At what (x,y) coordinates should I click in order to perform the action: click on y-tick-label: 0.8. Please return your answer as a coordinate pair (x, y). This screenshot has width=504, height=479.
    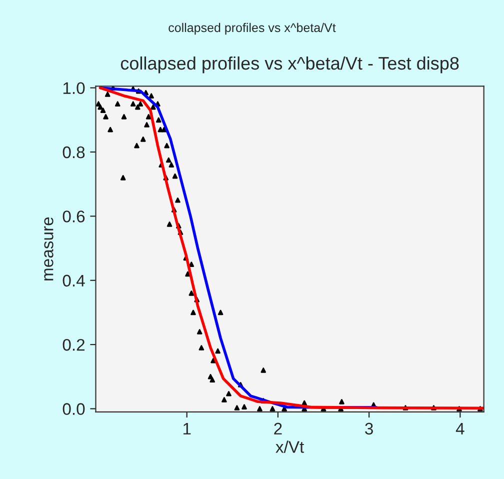
    Looking at the image, I should click on (73, 152).